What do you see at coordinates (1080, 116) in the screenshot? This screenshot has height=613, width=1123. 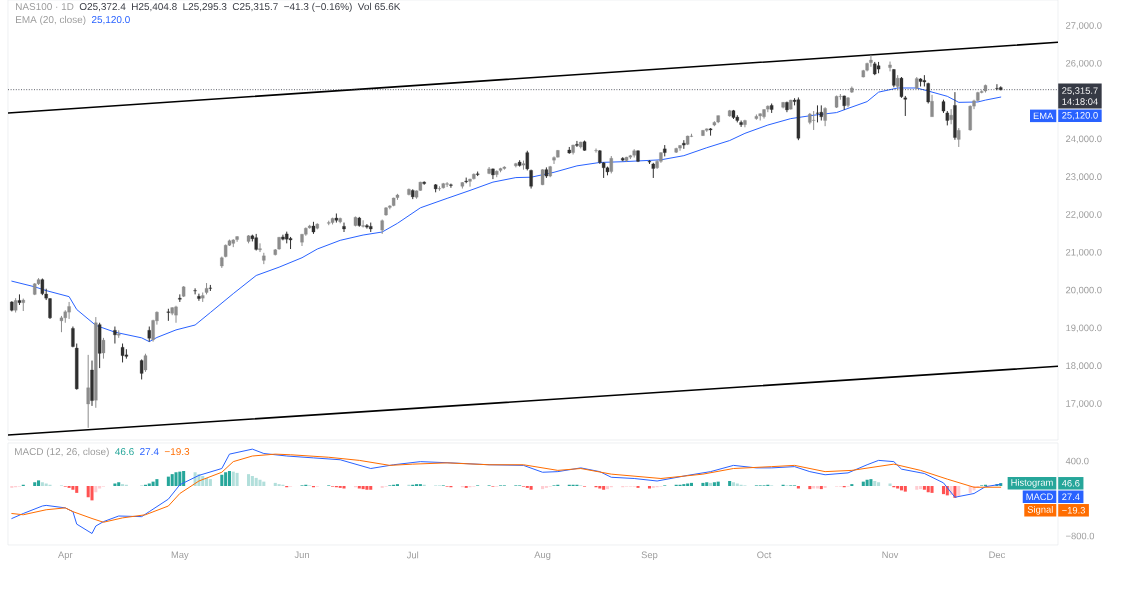 I see `text: 25,120.0` at bounding box center [1080, 116].